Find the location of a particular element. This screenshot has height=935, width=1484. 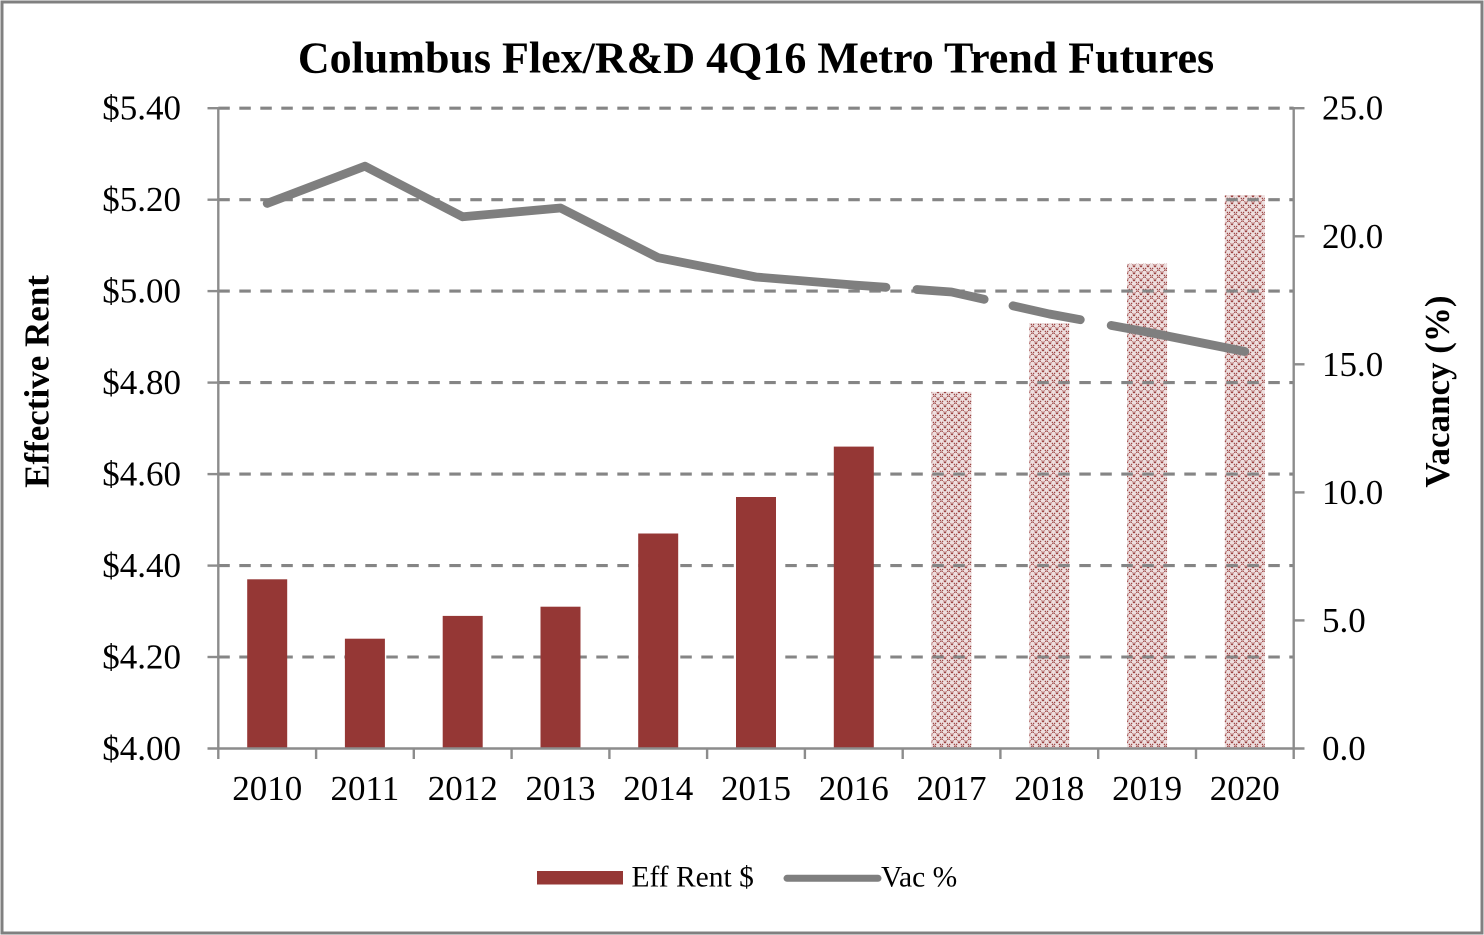

svg-text: 2017 is located at coordinates (952, 788).